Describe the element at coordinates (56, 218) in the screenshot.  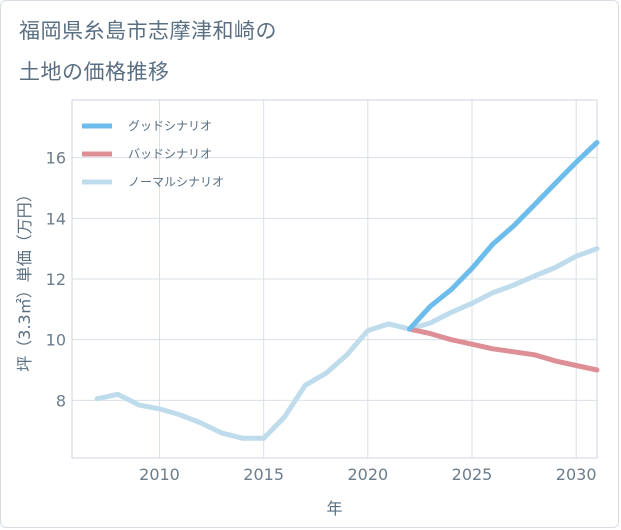
I see `y-tick-label: 14` at that location.